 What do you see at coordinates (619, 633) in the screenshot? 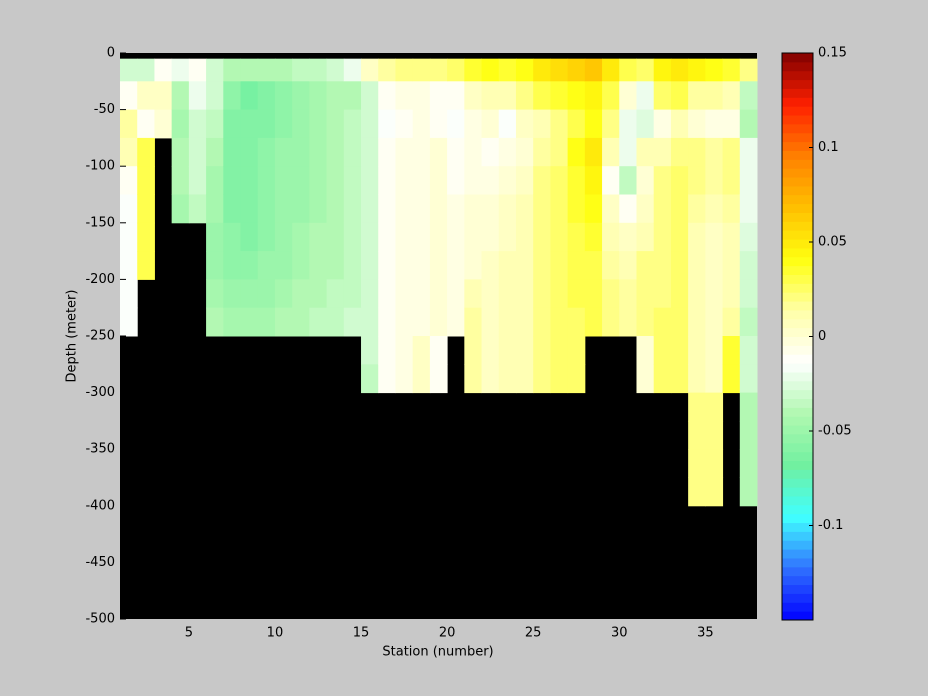
I see `x-tick-label: 30` at bounding box center [619, 633].